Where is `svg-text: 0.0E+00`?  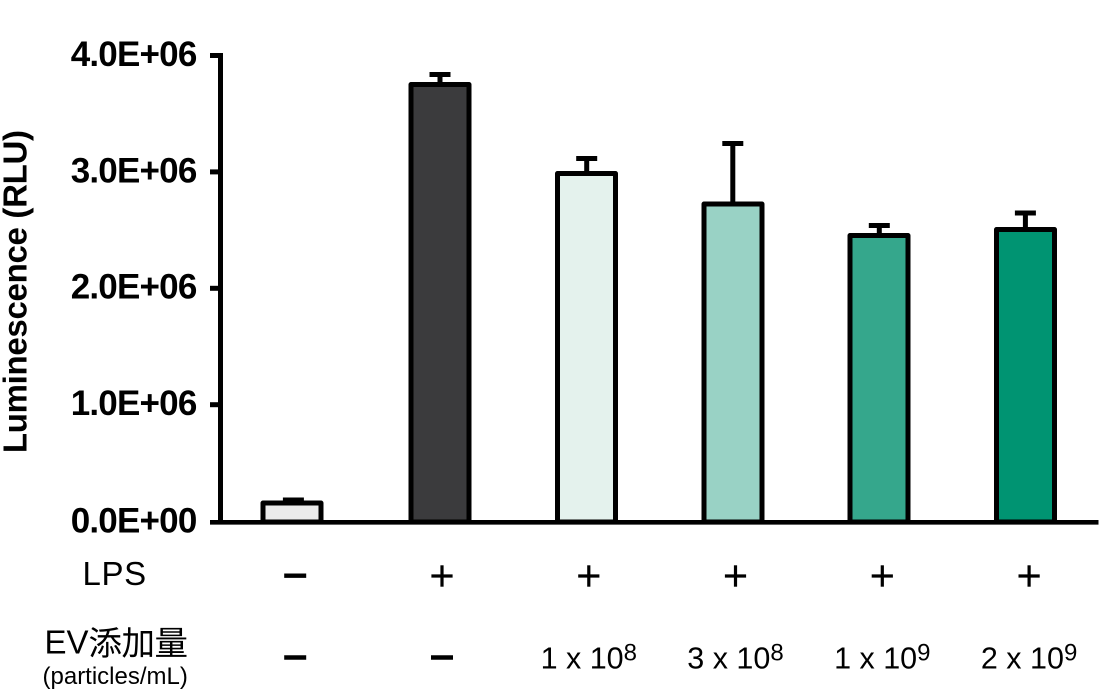
svg-text: 0.0E+00 is located at coordinates (134, 521).